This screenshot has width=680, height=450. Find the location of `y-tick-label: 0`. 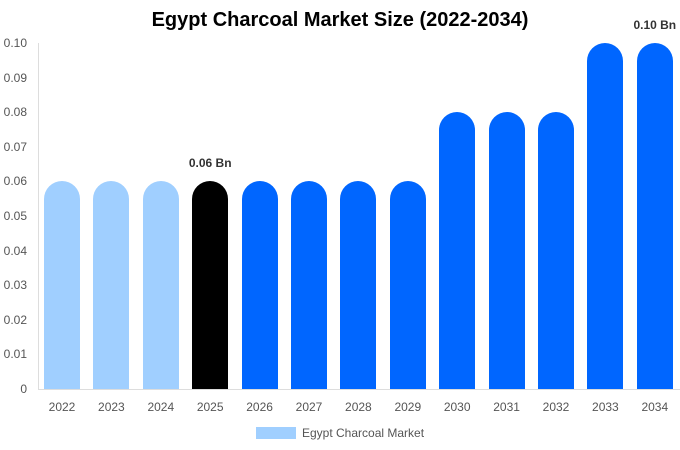

y-tick-label: 0 is located at coordinates (23, 389).